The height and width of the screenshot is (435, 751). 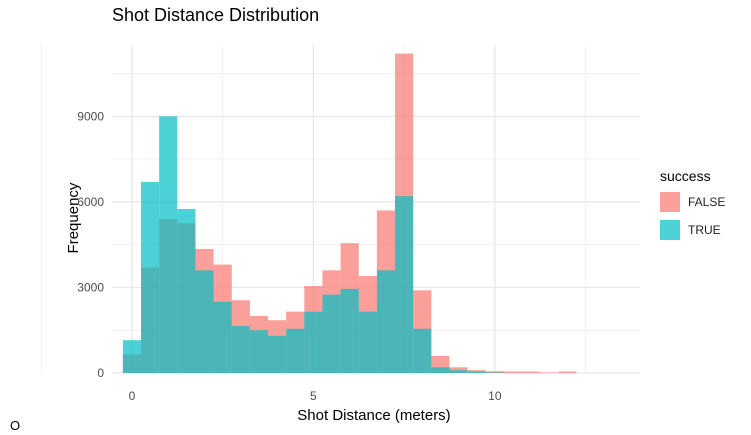 What do you see at coordinates (707, 202) in the screenshot?
I see `legend-label-false: FALSE` at bounding box center [707, 202].